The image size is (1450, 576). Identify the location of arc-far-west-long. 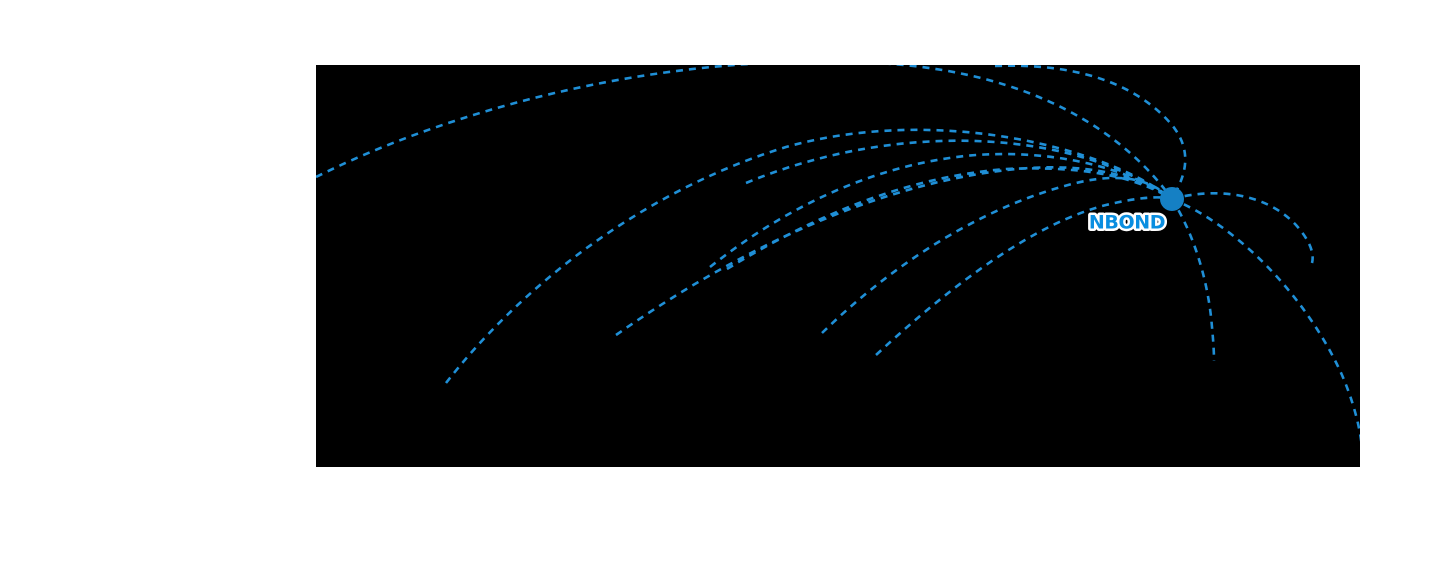
(745, 132).